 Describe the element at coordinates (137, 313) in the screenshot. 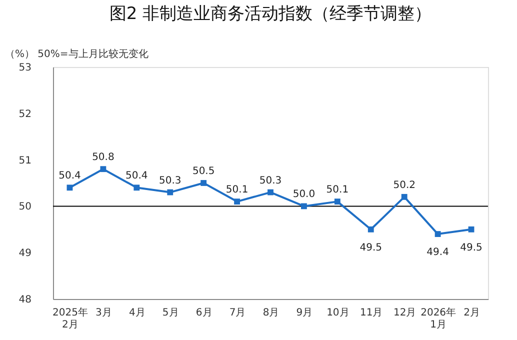

I see `x-tick-label: 4月` at that location.